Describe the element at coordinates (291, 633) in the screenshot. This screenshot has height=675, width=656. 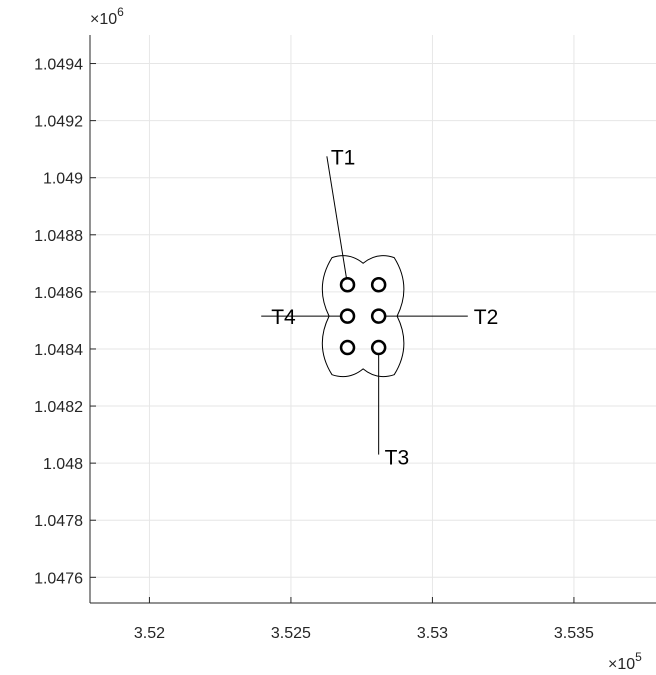
I see `x-tick-label: 3.525` at that location.